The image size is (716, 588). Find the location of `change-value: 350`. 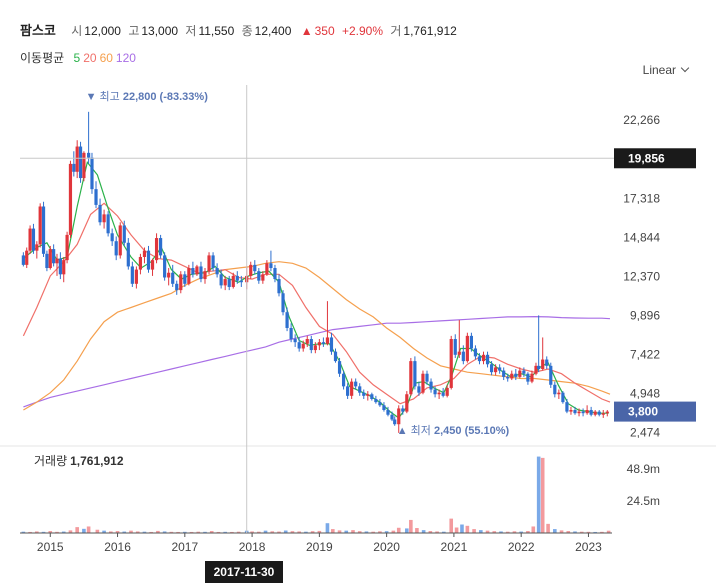

change-value: 350 is located at coordinates (324, 31).